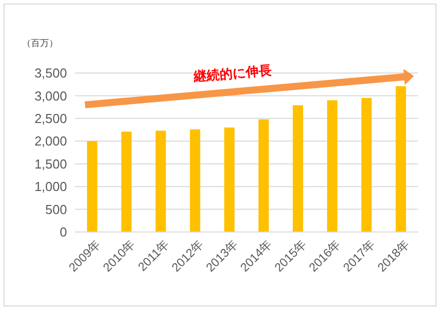  What do you see at coordinates (50, 96) in the screenshot?
I see `y-tick-label: 3,000` at bounding box center [50, 96].